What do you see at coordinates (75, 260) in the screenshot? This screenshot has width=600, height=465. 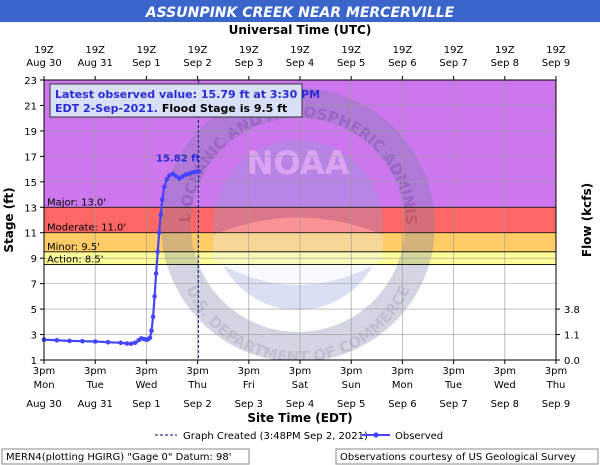 I see `threshold-label-action: Action: 8.5'` at bounding box center [75, 260].